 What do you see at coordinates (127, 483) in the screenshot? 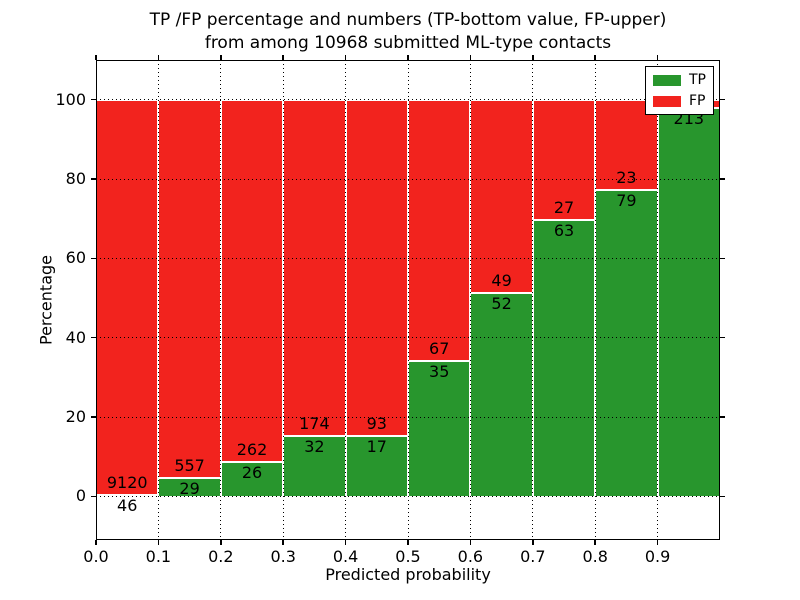
I see `bar-count-label-fp: 9120` at bounding box center [127, 483].